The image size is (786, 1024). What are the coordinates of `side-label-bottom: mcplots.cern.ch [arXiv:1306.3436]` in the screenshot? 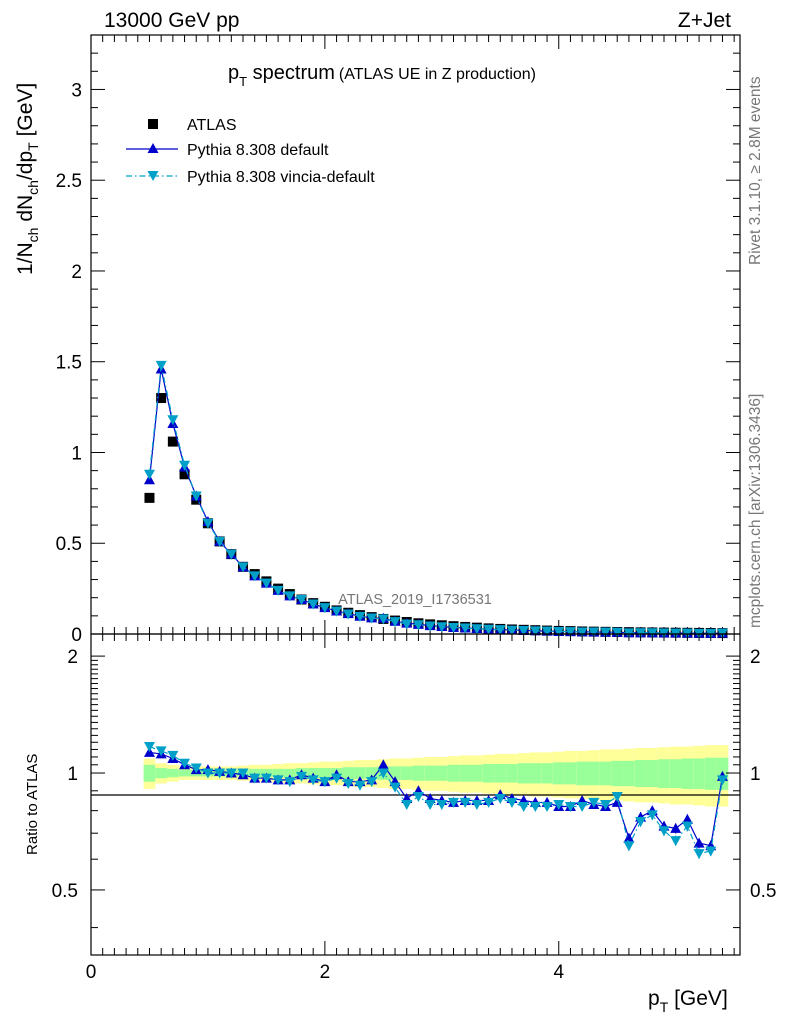 It's located at (755, 511).